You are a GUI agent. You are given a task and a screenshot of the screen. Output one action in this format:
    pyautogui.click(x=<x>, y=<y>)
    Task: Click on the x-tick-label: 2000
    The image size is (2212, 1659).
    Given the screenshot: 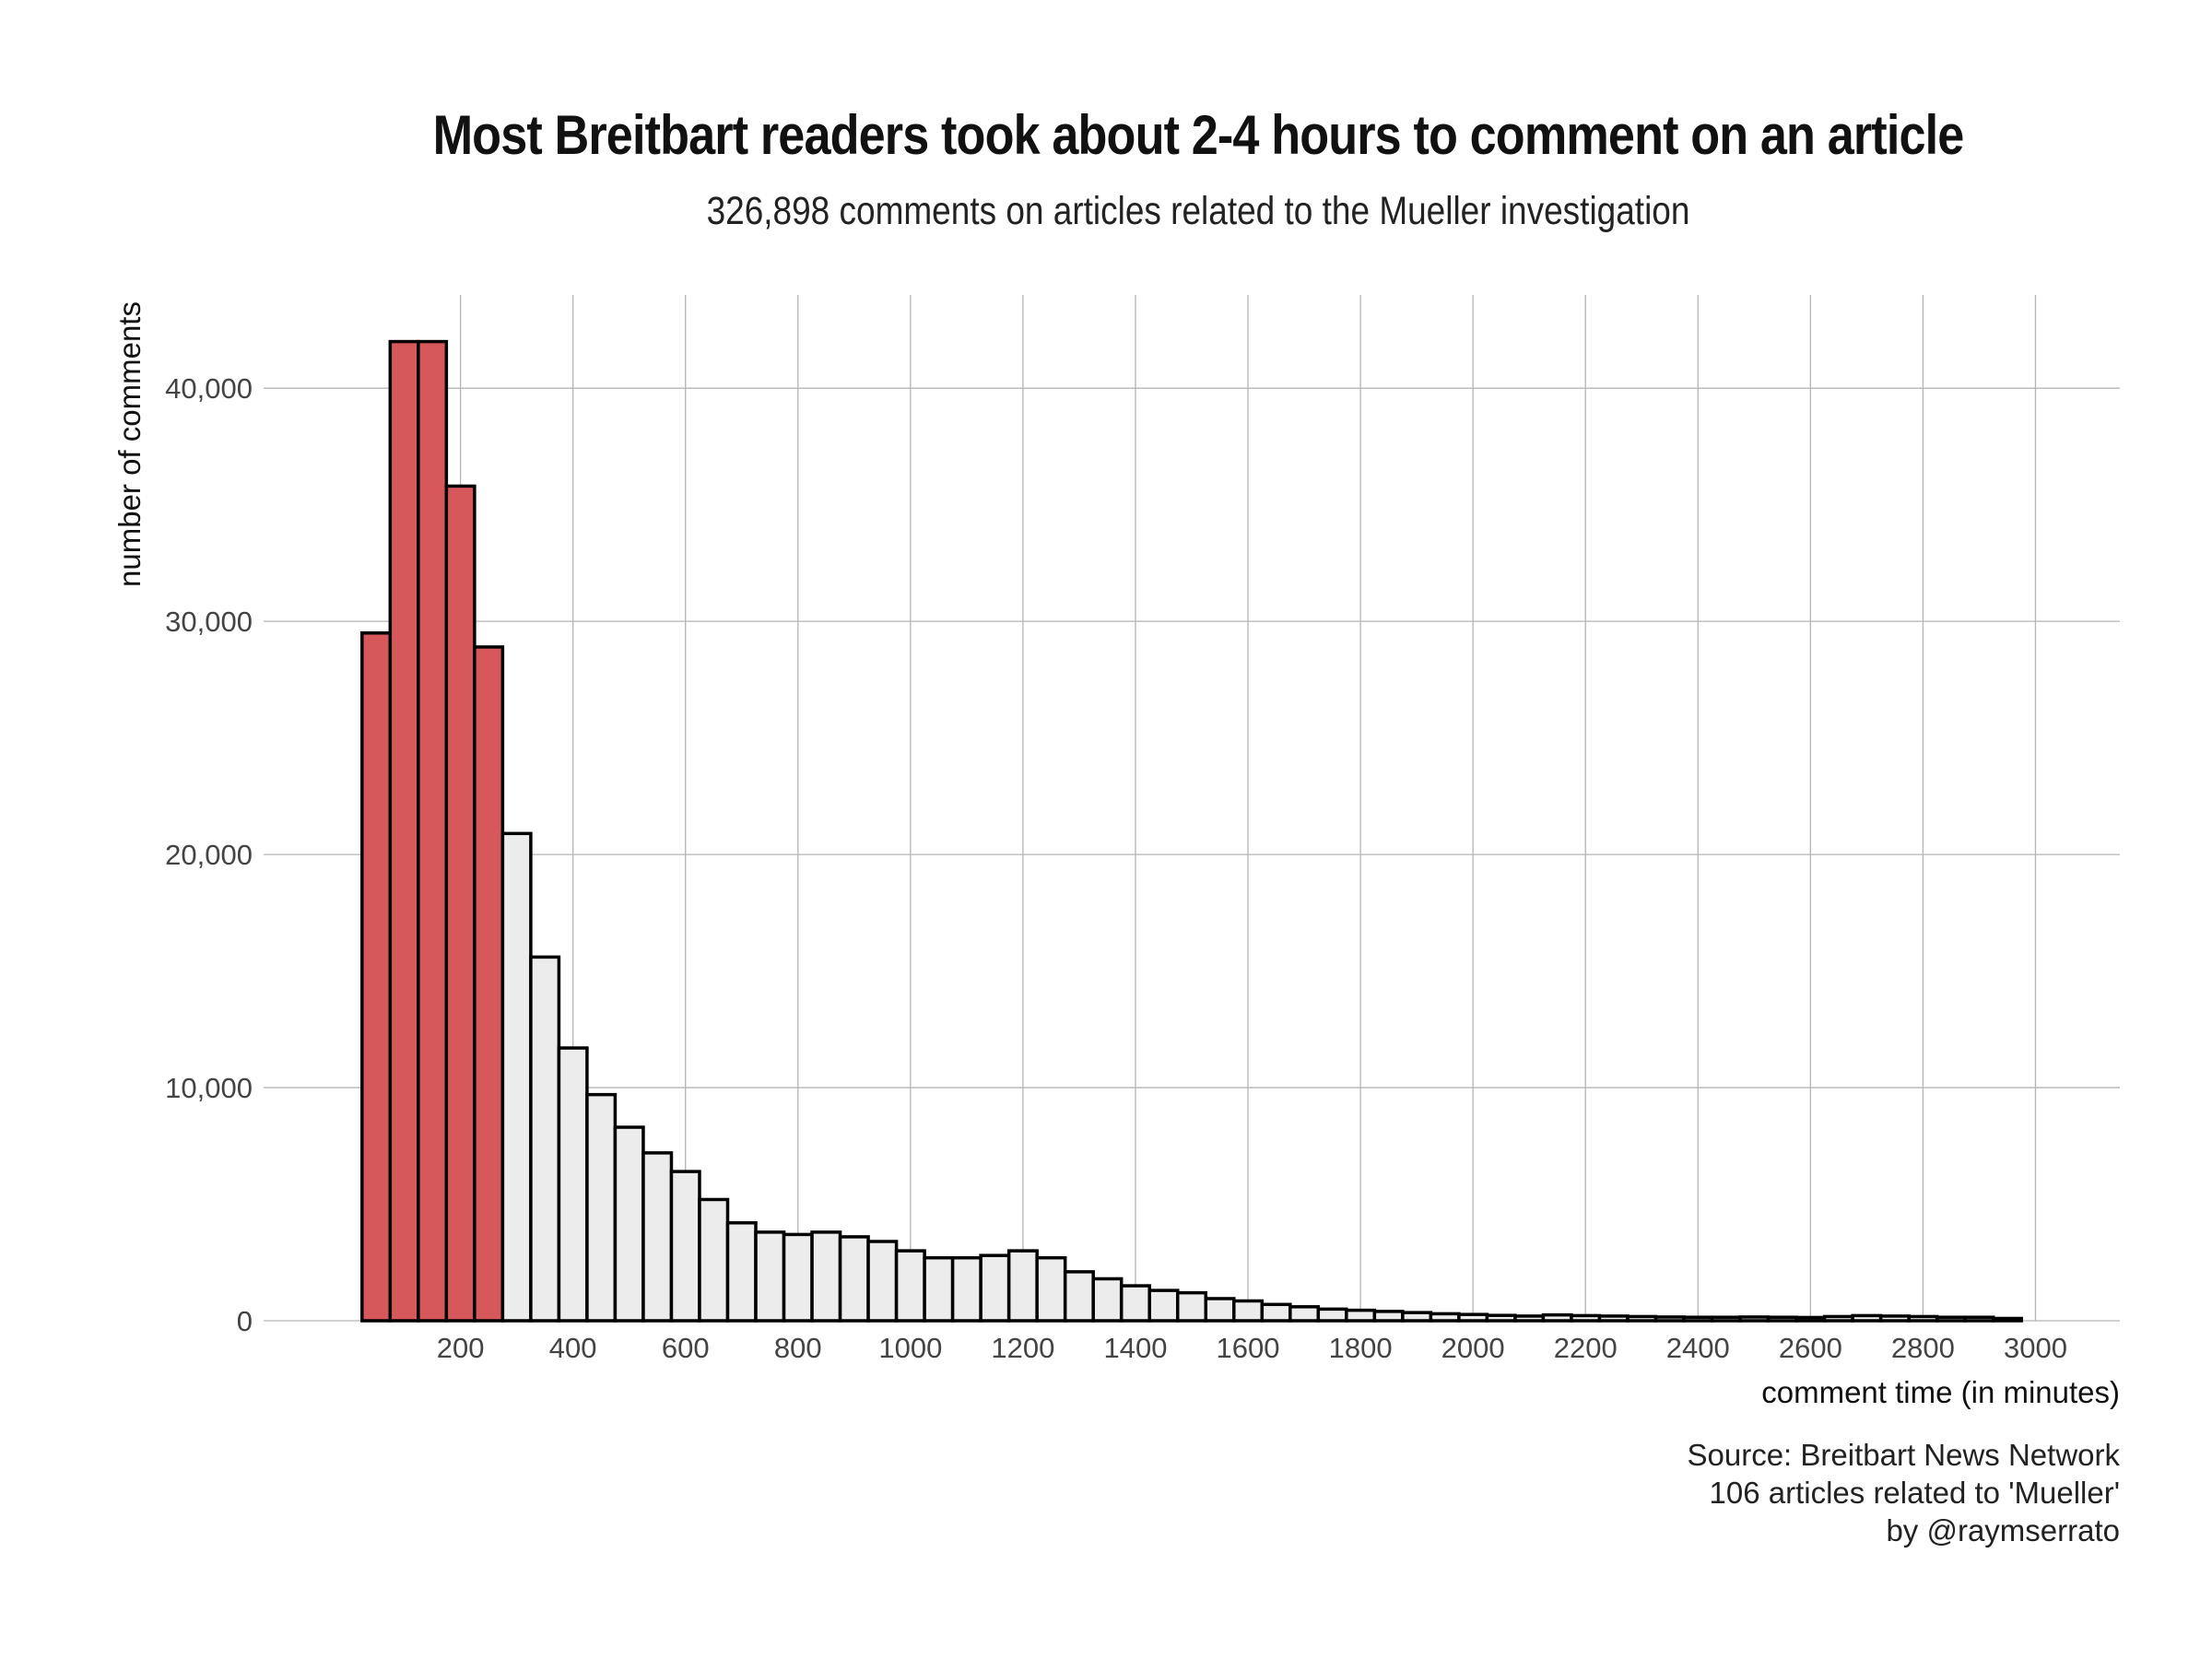 What is the action you would take?
    pyautogui.click(x=1473, y=1348)
    